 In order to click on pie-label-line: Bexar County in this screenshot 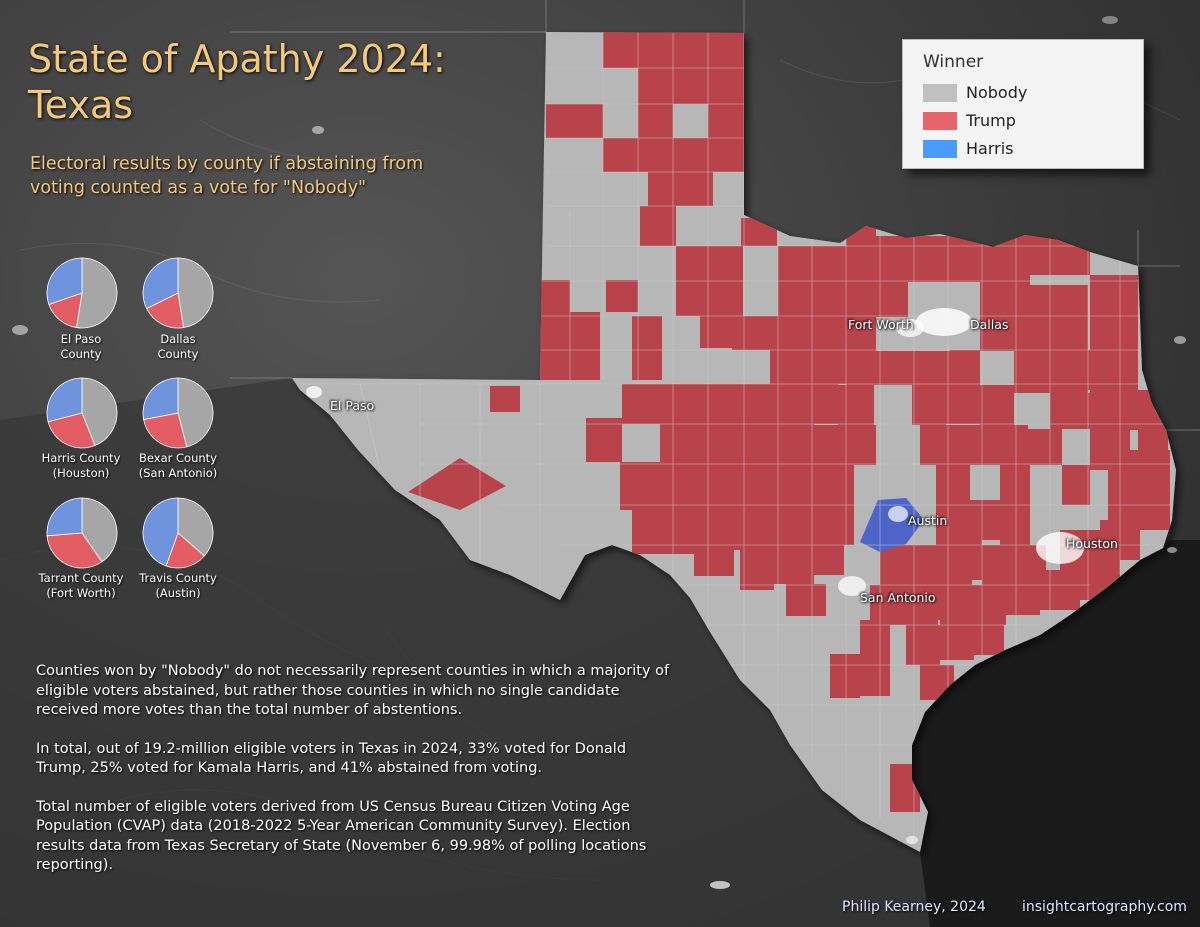, I will do `click(178, 458)`.